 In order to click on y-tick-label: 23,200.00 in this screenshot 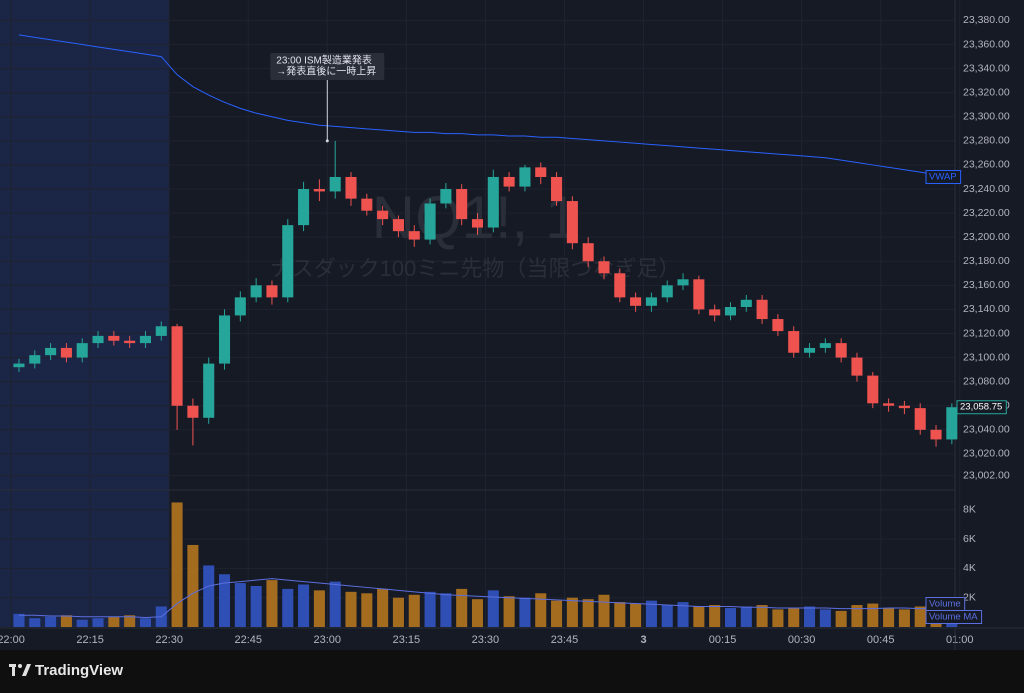, I will do `click(986, 237)`.